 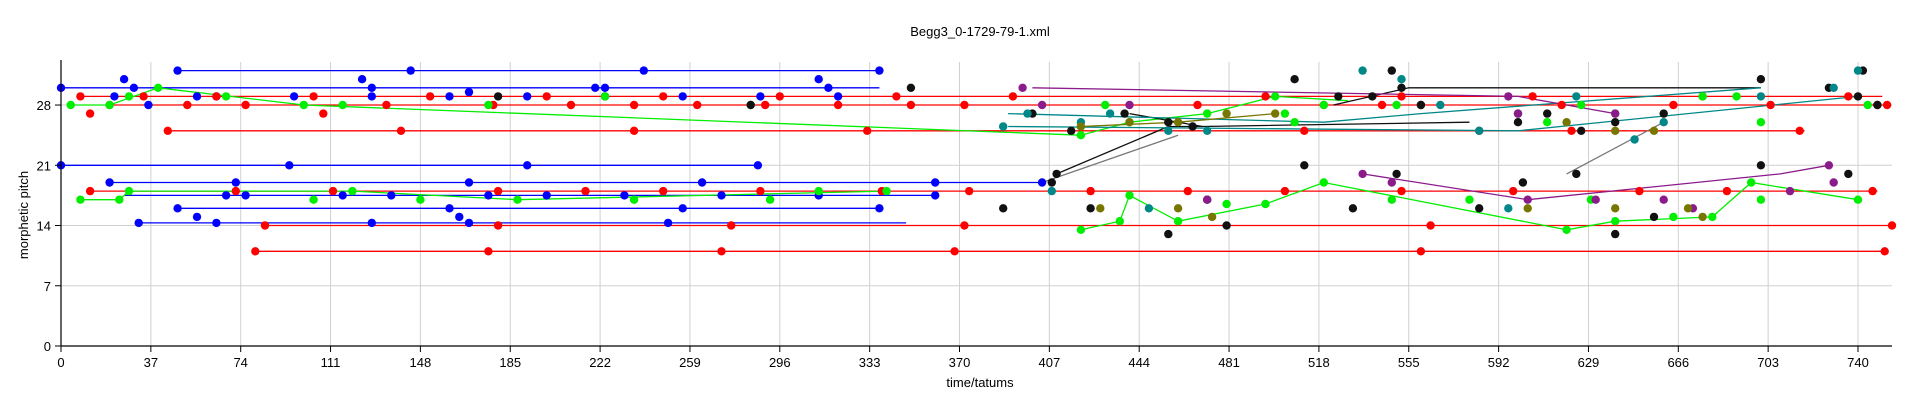 I want to click on x-axis-label: time/tatums, so click(x=980, y=382).